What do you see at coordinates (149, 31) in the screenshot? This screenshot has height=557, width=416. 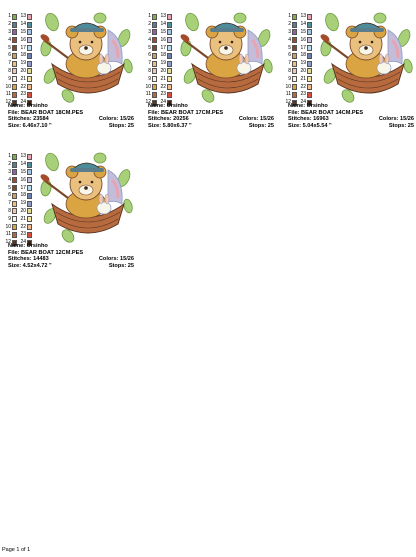 I see `thread-number: 3` at bounding box center [149, 31].